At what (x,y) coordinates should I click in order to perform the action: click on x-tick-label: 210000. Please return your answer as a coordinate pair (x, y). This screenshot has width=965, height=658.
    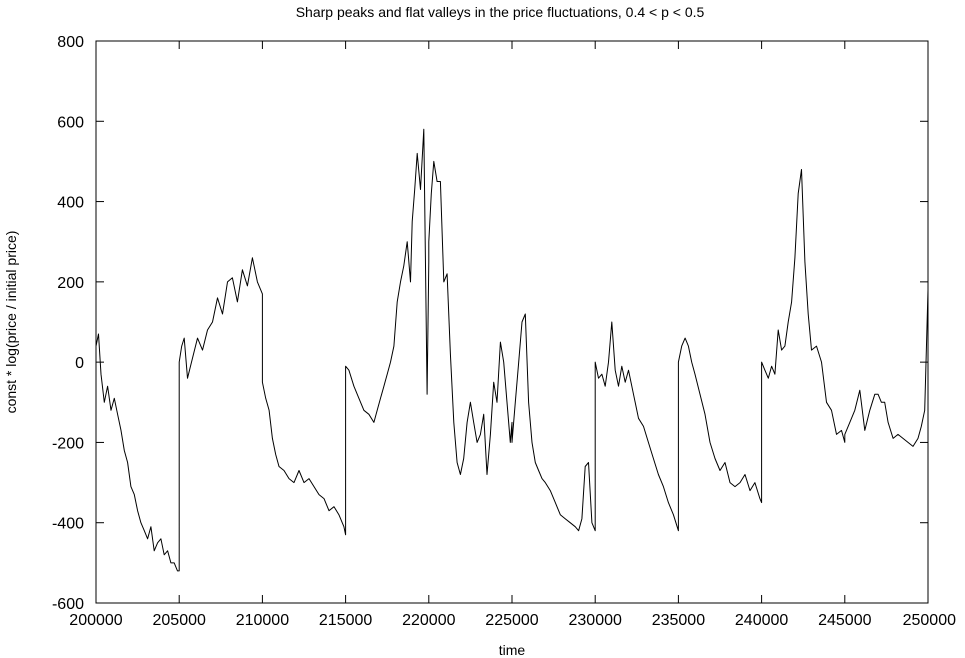
    Looking at the image, I should click on (262, 620).